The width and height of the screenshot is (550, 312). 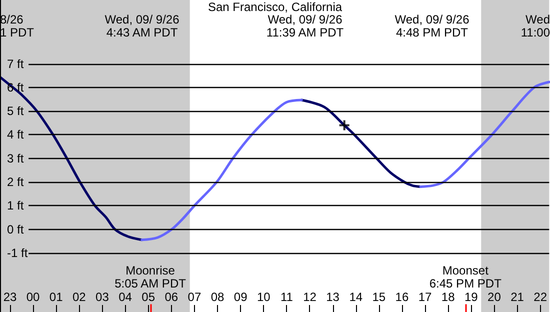 What do you see at coordinates (402, 297) in the screenshot?
I see `x-tick-label: 16` at bounding box center [402, 297].